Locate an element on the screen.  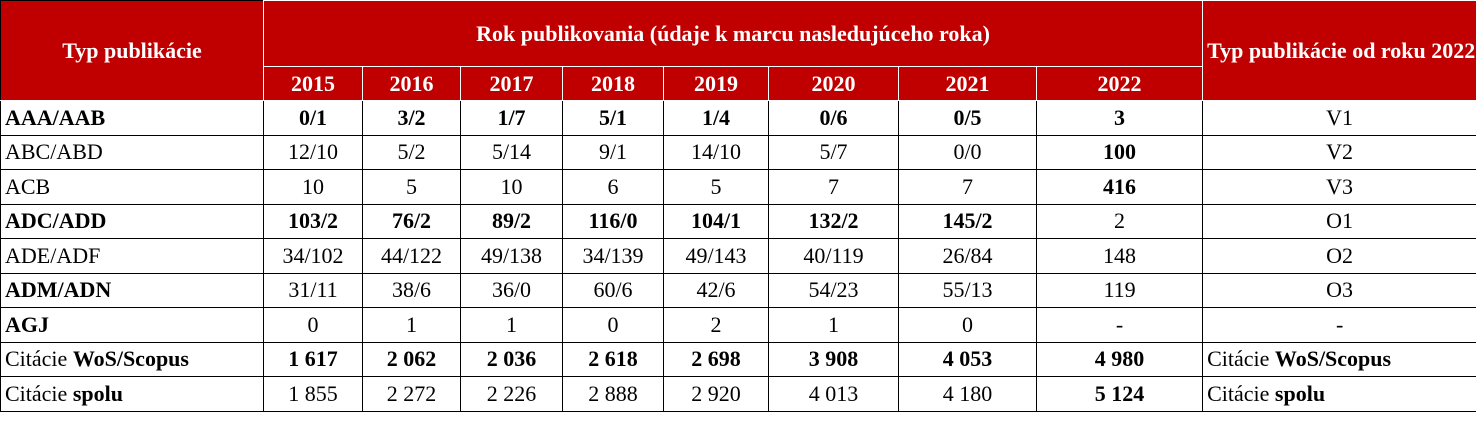
cell: 4 053 is located at coordinates (967, 359).